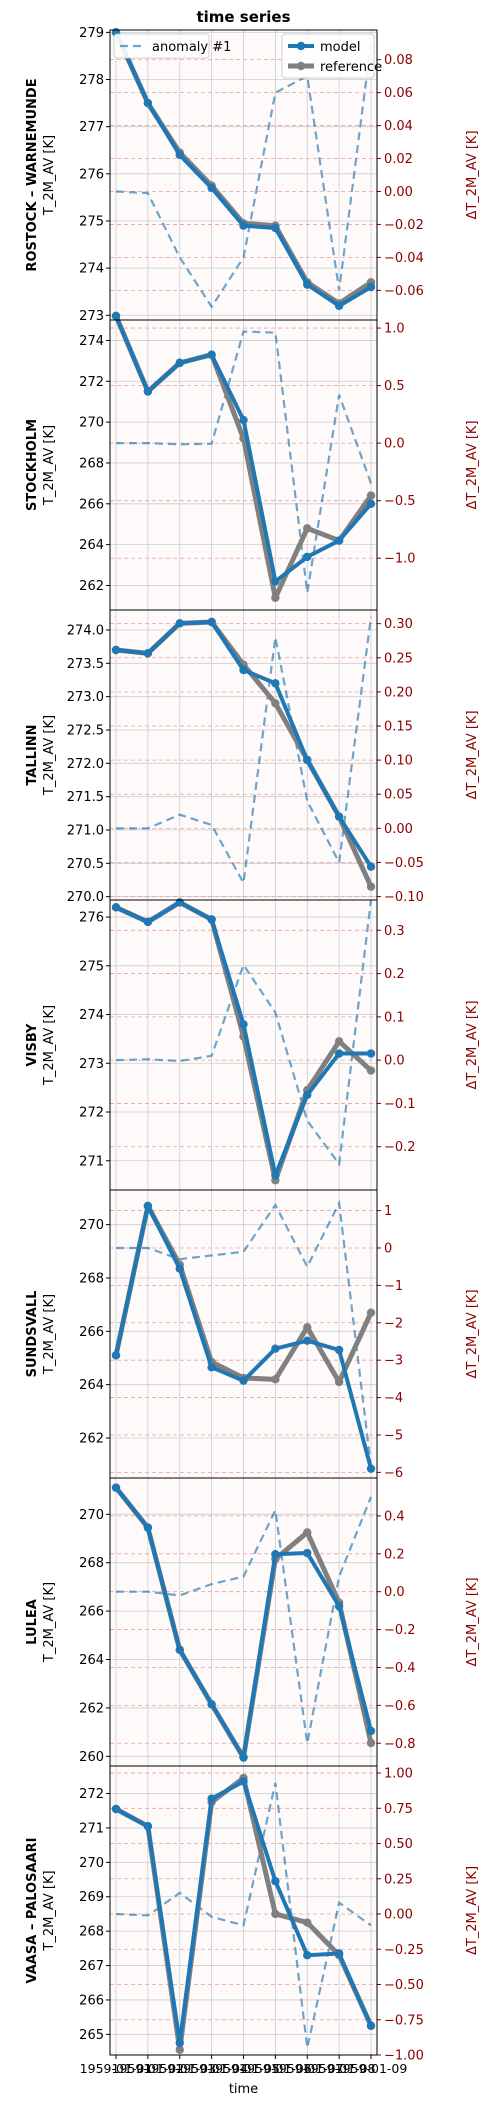  Describe the element at coordinates (211, 2068) in the screenshot. I see `x-tick-label: 1959-01-04` at that location.